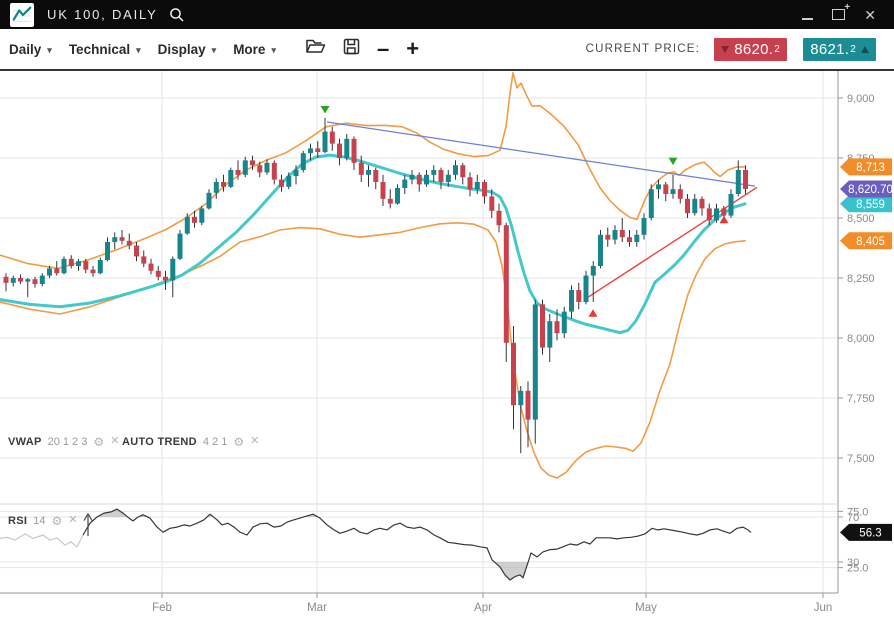 The image size is (894, 621). What do you see at coordinates (870, 14) in the screenshot?
I see `close-icon: ✕` at bounding box center [870, 14].